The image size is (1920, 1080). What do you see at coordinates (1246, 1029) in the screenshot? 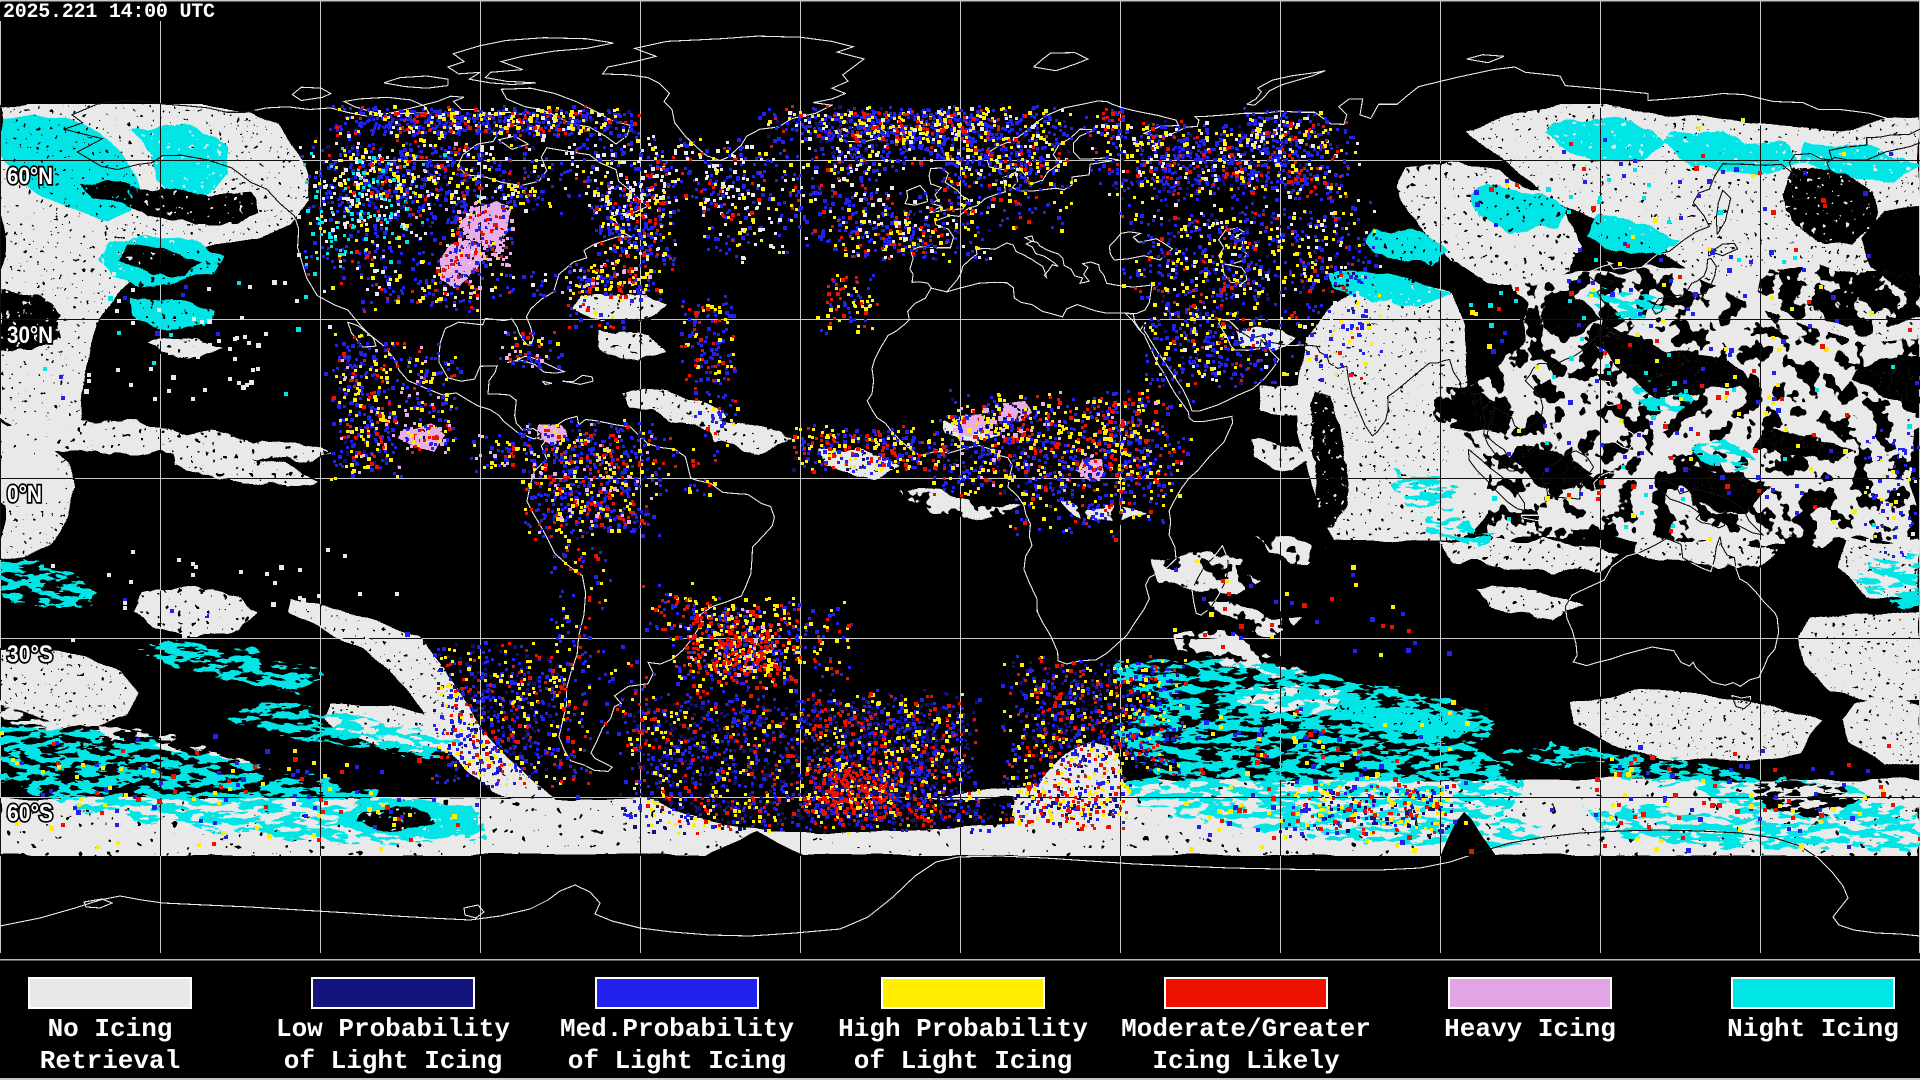
I see `svg-text: Moderate/Greater` at bounding box center [1246, 1029].